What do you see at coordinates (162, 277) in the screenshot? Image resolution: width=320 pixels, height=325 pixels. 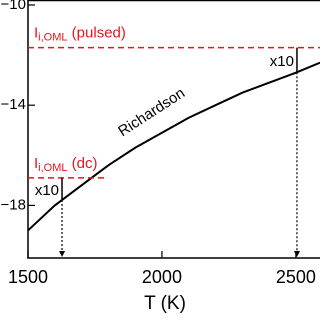 I see `x-tick-label: 2000` at bounding box center [162, 277].